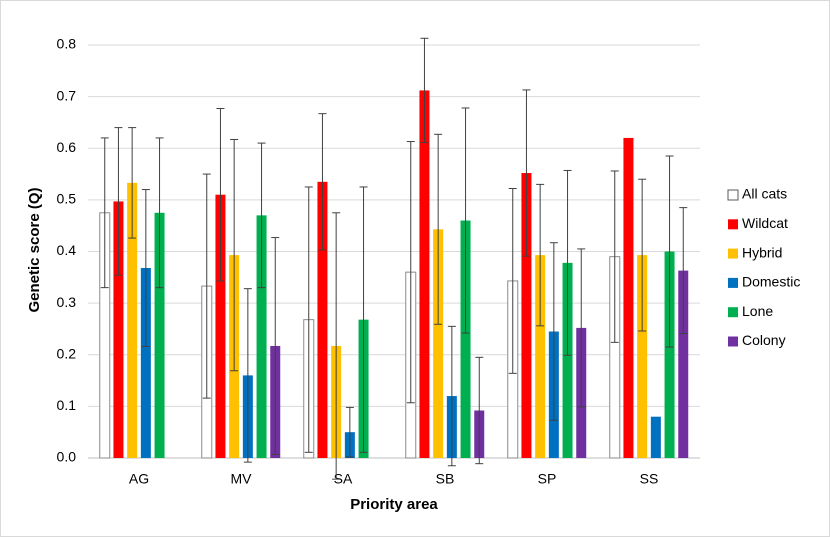  Describe the element at coordinates (34, 249) in the screenshot. I see `y-axis-title: Genetic score (Q)` at that location.